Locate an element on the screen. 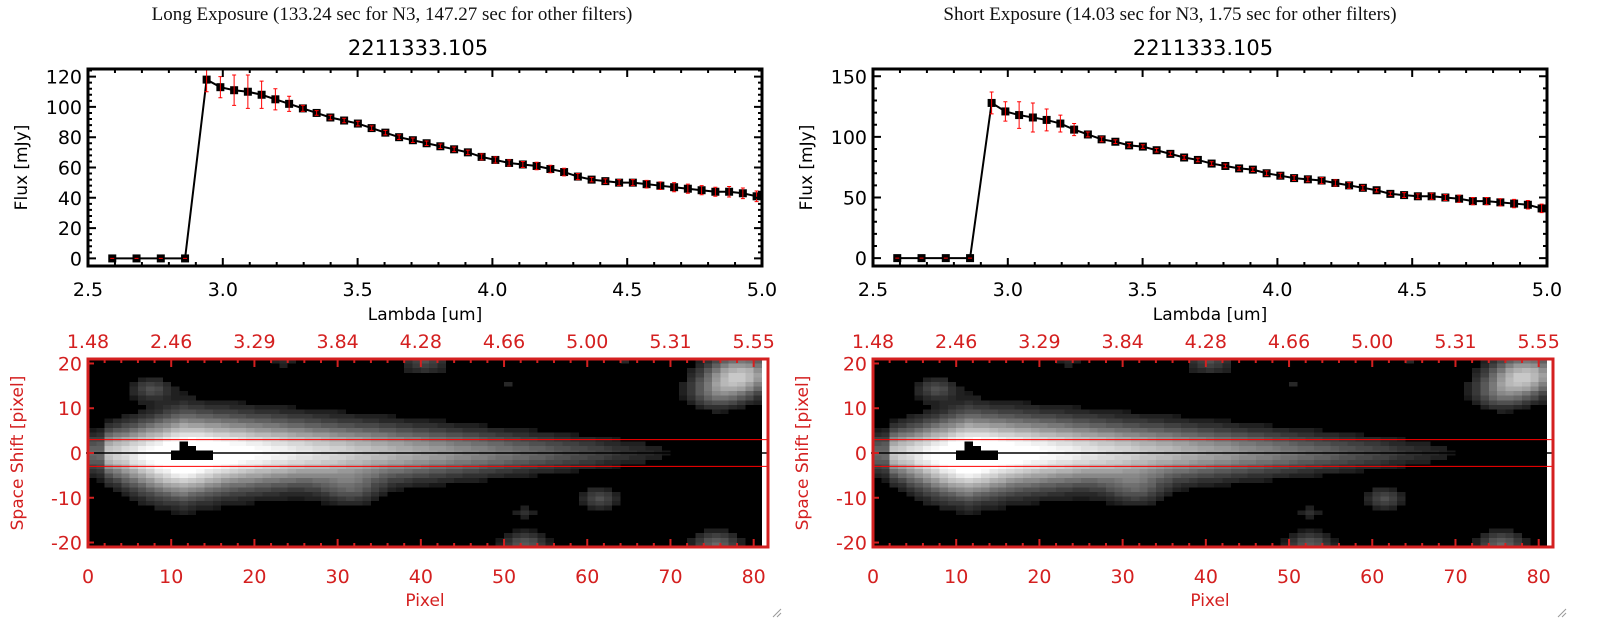 The width and height of the screenshot is (1600, 630). y-tick-label: -10 is located at coordinates (851, 499).